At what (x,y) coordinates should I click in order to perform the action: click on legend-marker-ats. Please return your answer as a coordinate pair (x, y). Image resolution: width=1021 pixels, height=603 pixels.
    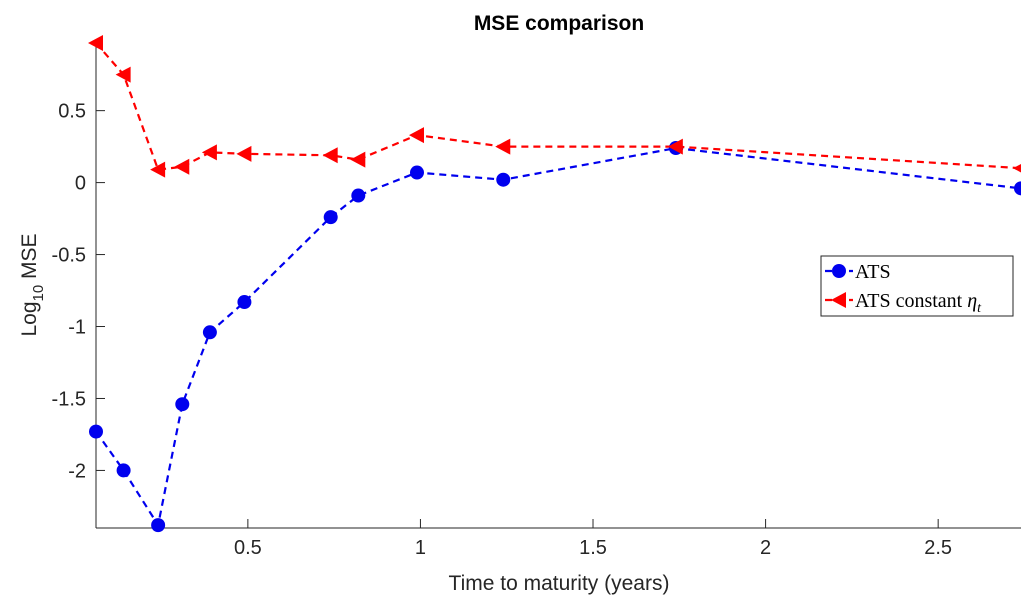
    Looking at the image, I should click on (839, 271).